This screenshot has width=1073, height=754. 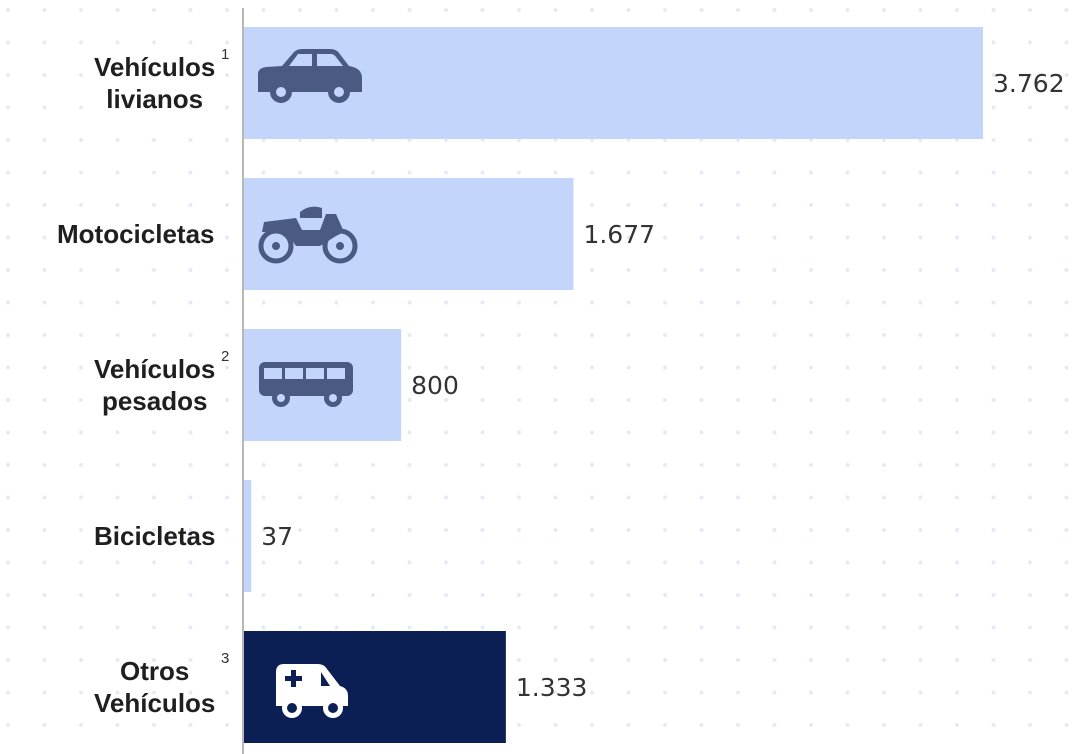 I want to click on icons, so click(x=310, y=383).